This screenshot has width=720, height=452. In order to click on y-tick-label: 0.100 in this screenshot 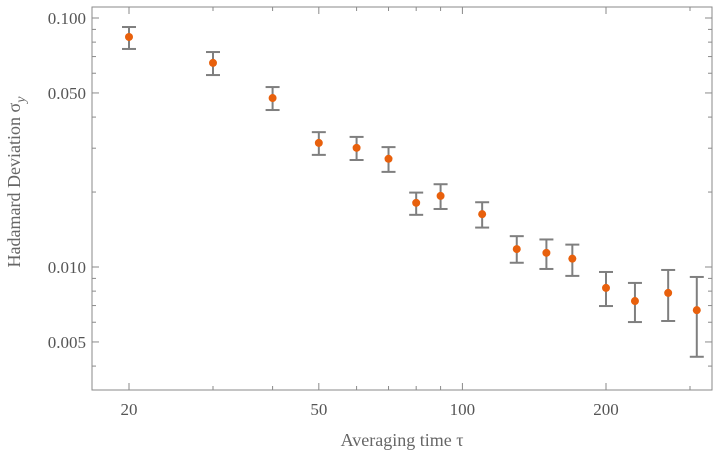, I will do `click(67, 18)`.